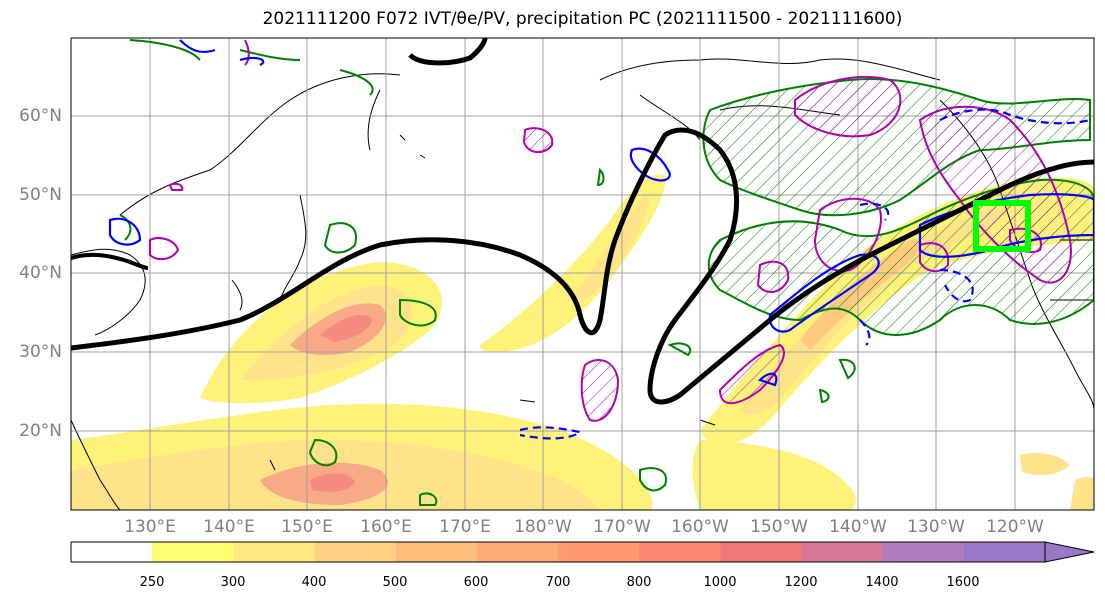 This screenshot has height=603, width=1105. I want to click on lat-label-40n: 40°N, so click(40, 273).